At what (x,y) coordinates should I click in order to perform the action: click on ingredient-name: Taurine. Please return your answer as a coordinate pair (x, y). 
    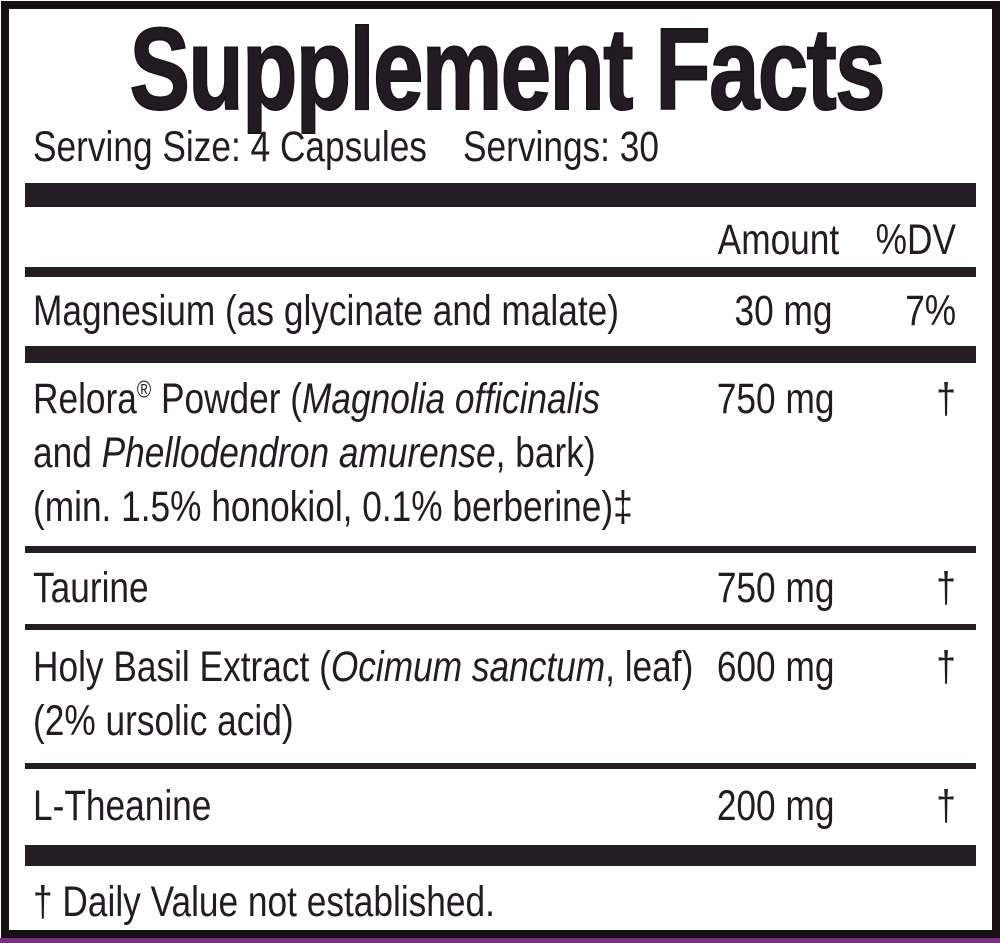
    Looking at the image, I should click on (91, 588).